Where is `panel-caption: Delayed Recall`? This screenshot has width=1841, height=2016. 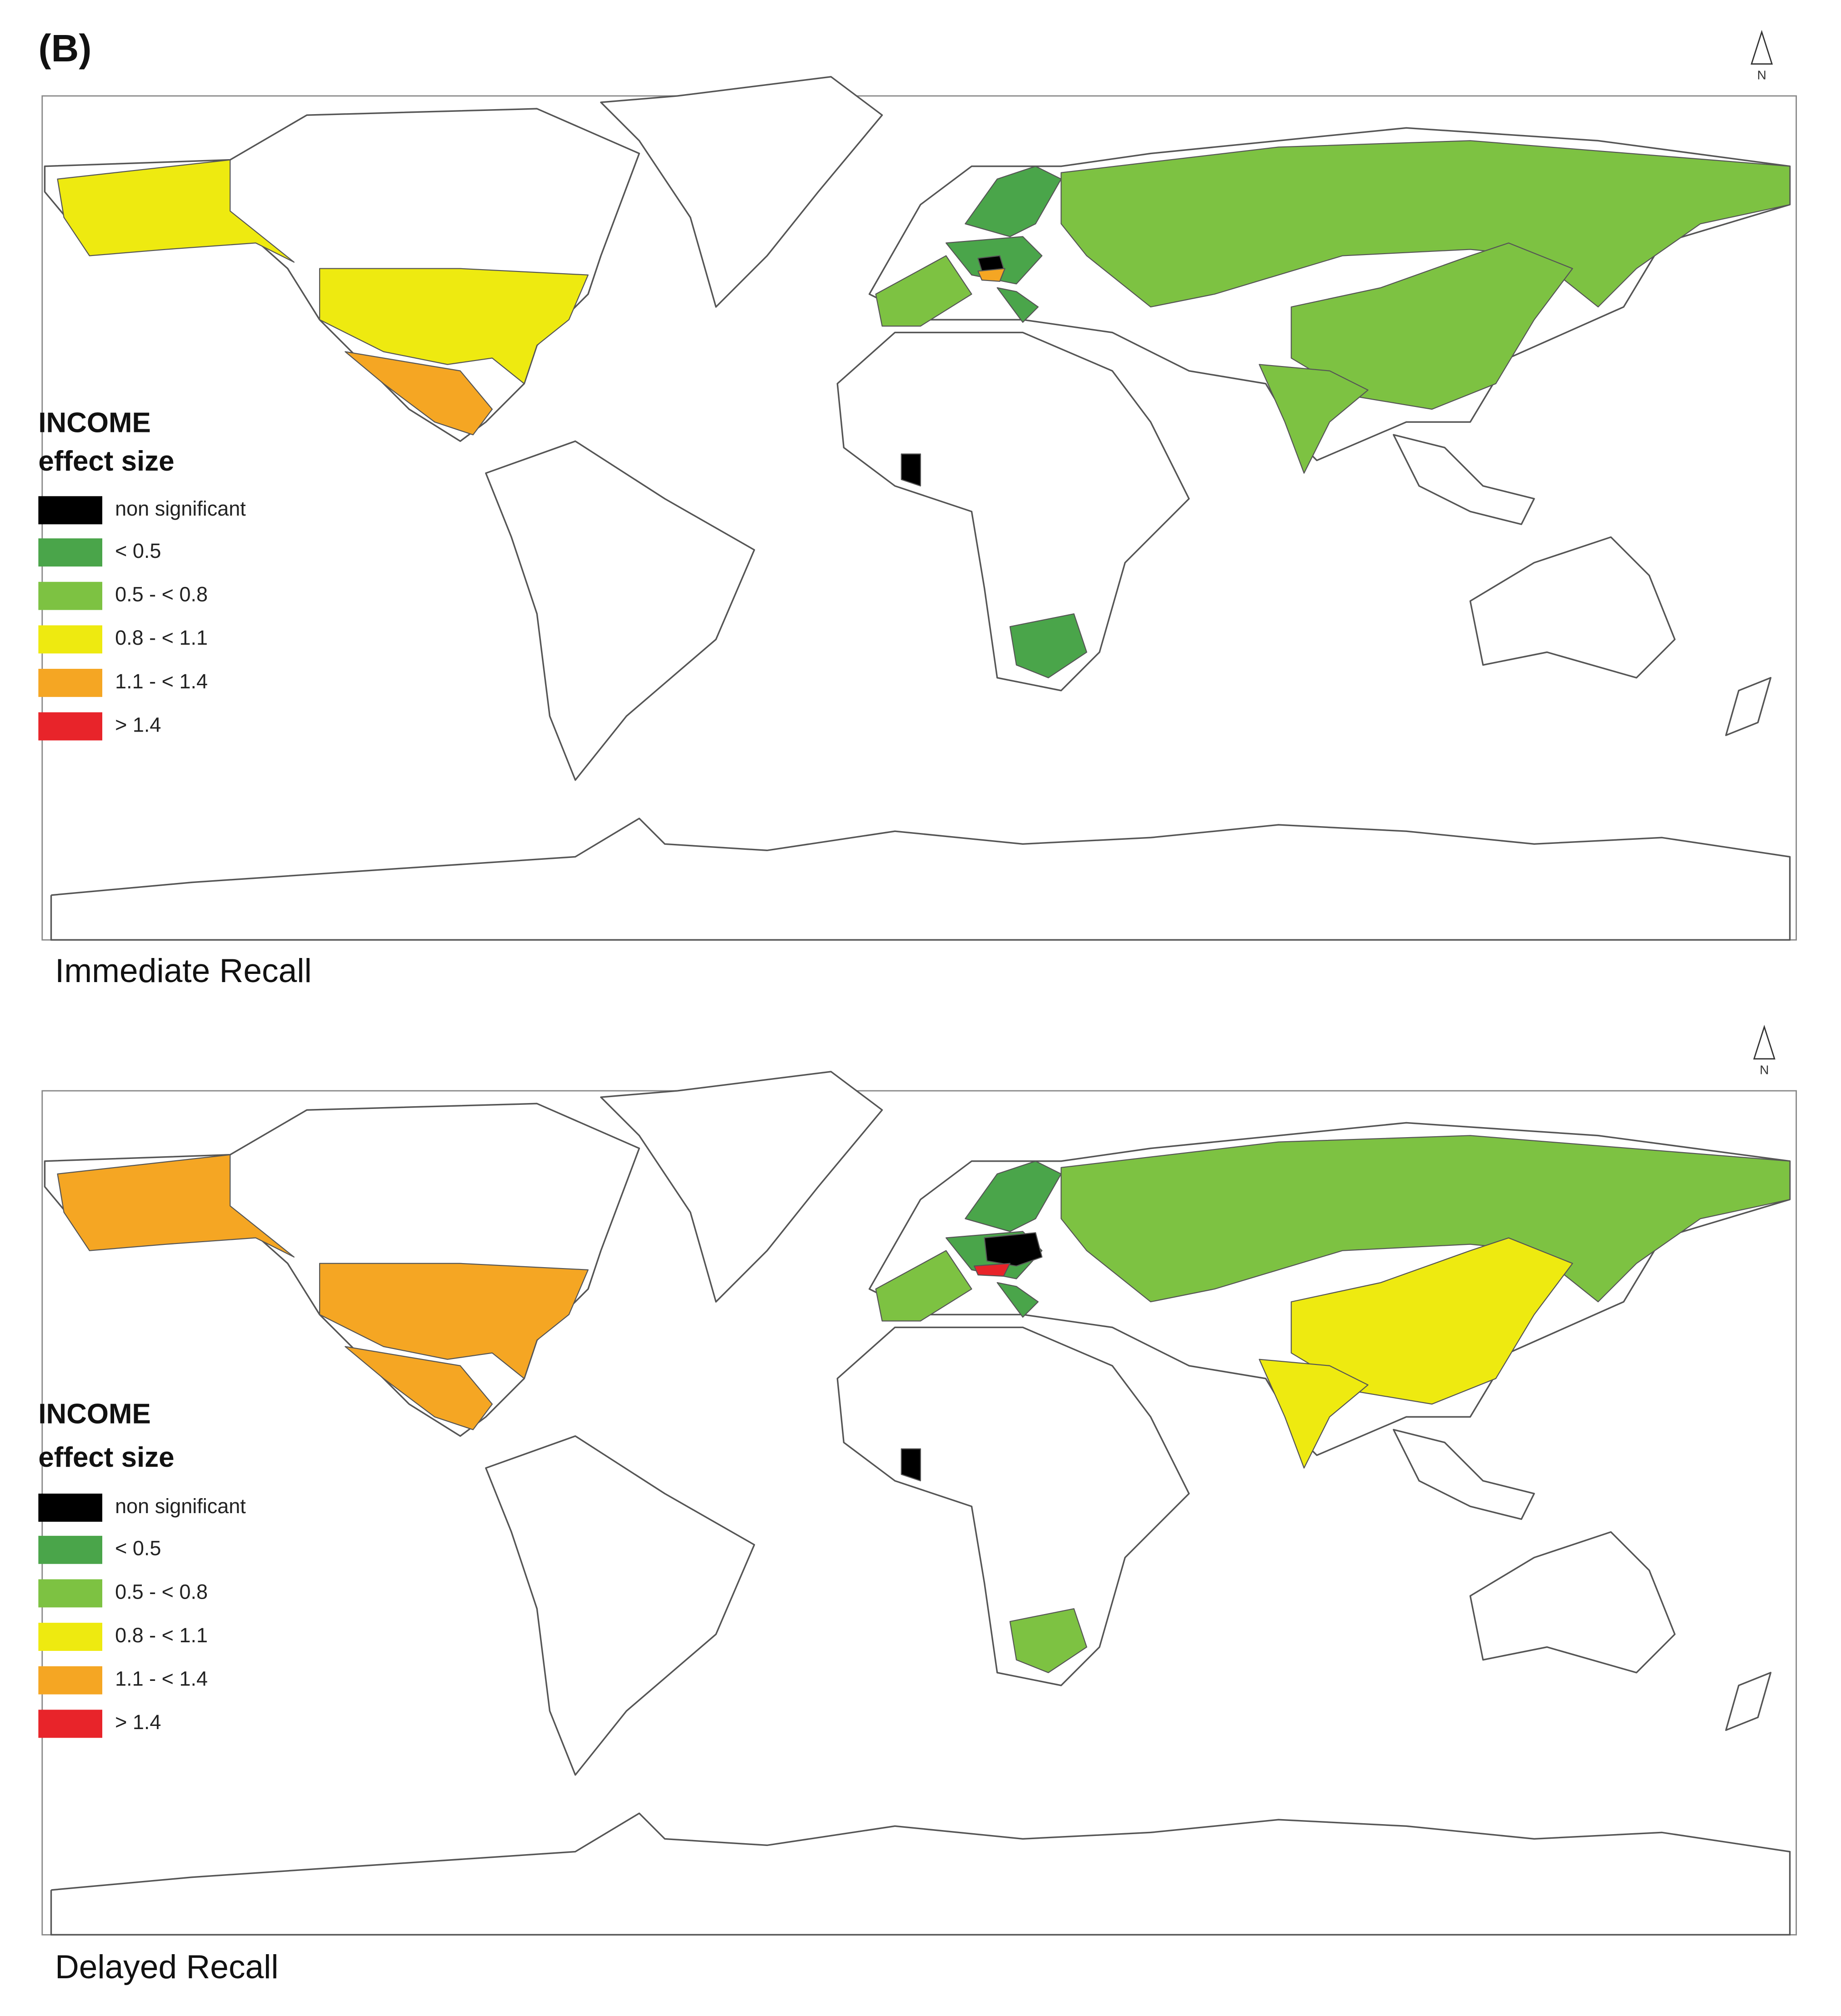
panel-caption: Delayed Recall is located at coordinates (167, 1968).